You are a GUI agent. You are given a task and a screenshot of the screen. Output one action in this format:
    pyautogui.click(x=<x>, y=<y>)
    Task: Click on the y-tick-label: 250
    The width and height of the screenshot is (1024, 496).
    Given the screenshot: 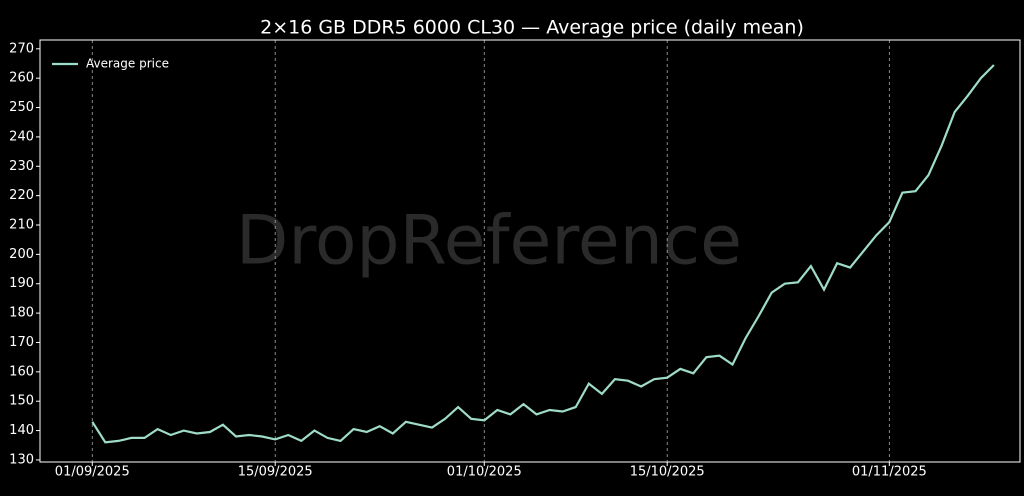 What is the action you would take?
    pyautogui.click(x=21, y=107)
    